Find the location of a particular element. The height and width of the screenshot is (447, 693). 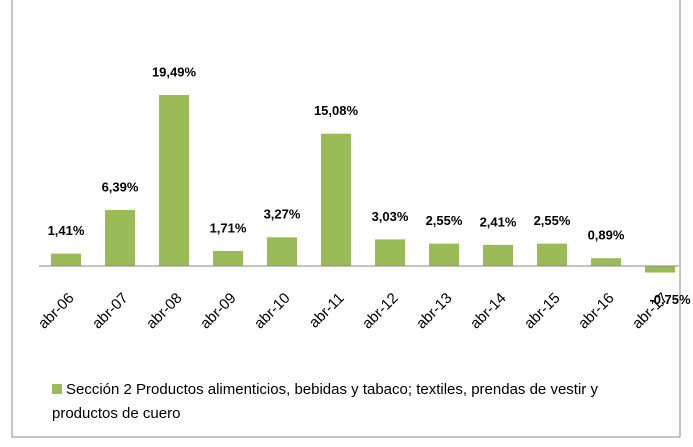

x-tick-label: abr-10 is located at coordinates (272, 311).